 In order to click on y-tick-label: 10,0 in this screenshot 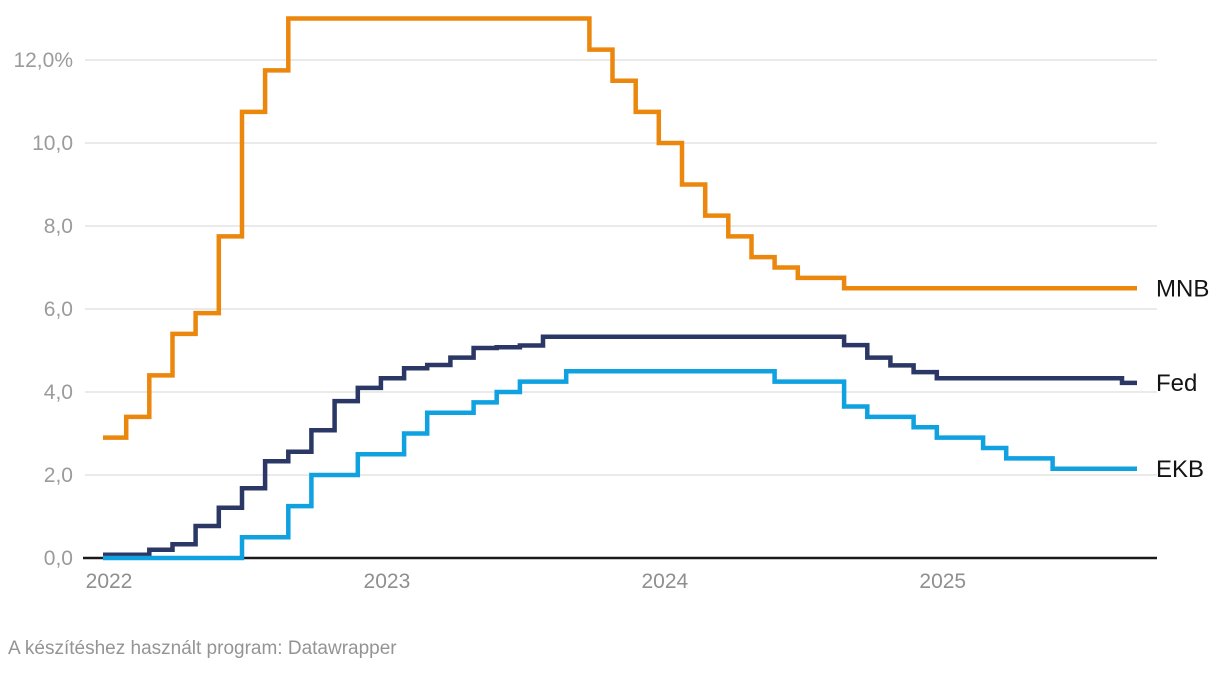, I will do `click(52, 143)`.